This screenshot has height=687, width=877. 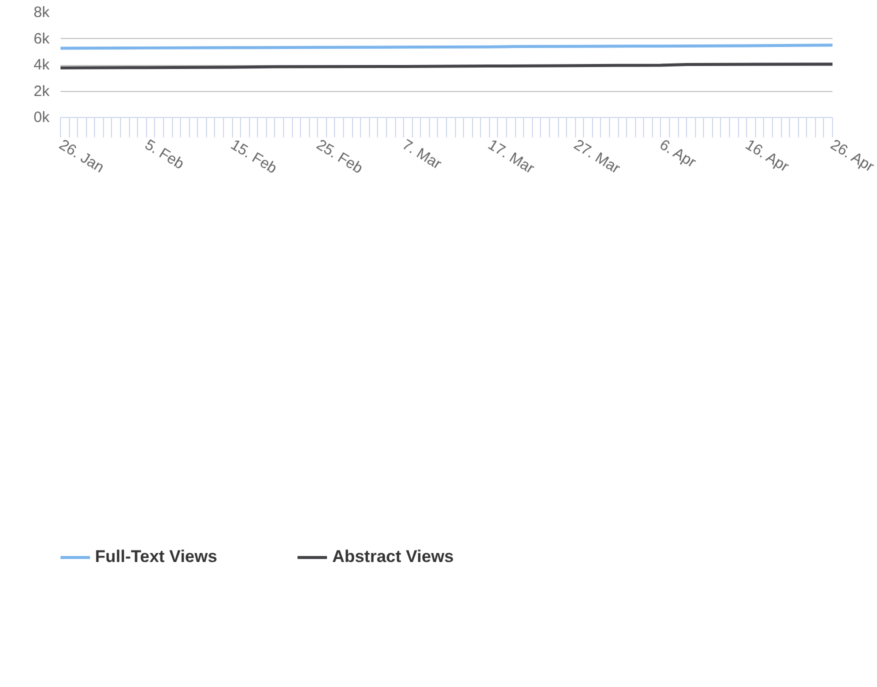 What do you see at coordinates (42, 91) in the screenshot?
I see `y-tick-label: 2k` at bounding box center [42, 91].